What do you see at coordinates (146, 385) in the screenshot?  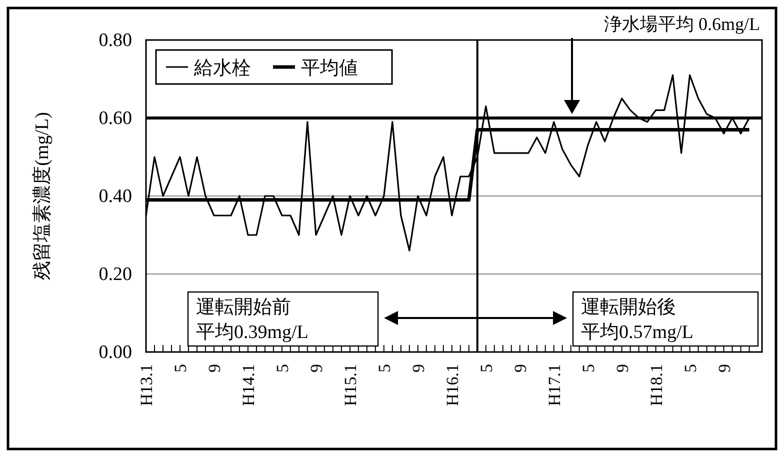 I see `x-tick-label: H13.1` at bounding box center [146, 385].